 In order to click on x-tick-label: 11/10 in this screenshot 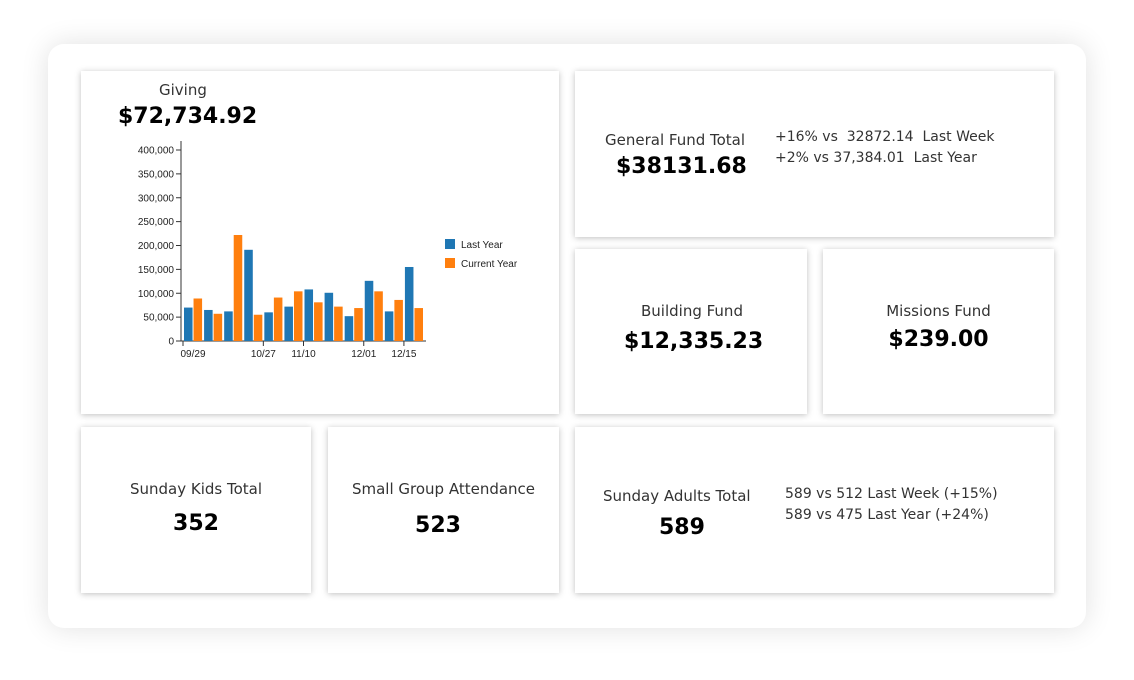, I will do `click(303, 354)`.